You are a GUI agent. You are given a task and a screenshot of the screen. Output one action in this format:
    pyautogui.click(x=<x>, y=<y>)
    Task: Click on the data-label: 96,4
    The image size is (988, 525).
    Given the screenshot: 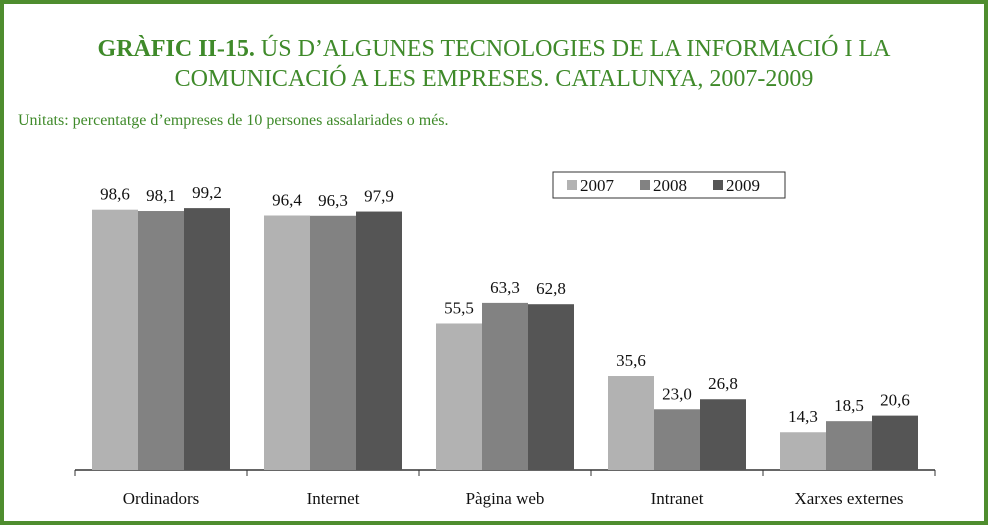 What is the action you would take?
    pyautogui.click(x=287, y=200)
    